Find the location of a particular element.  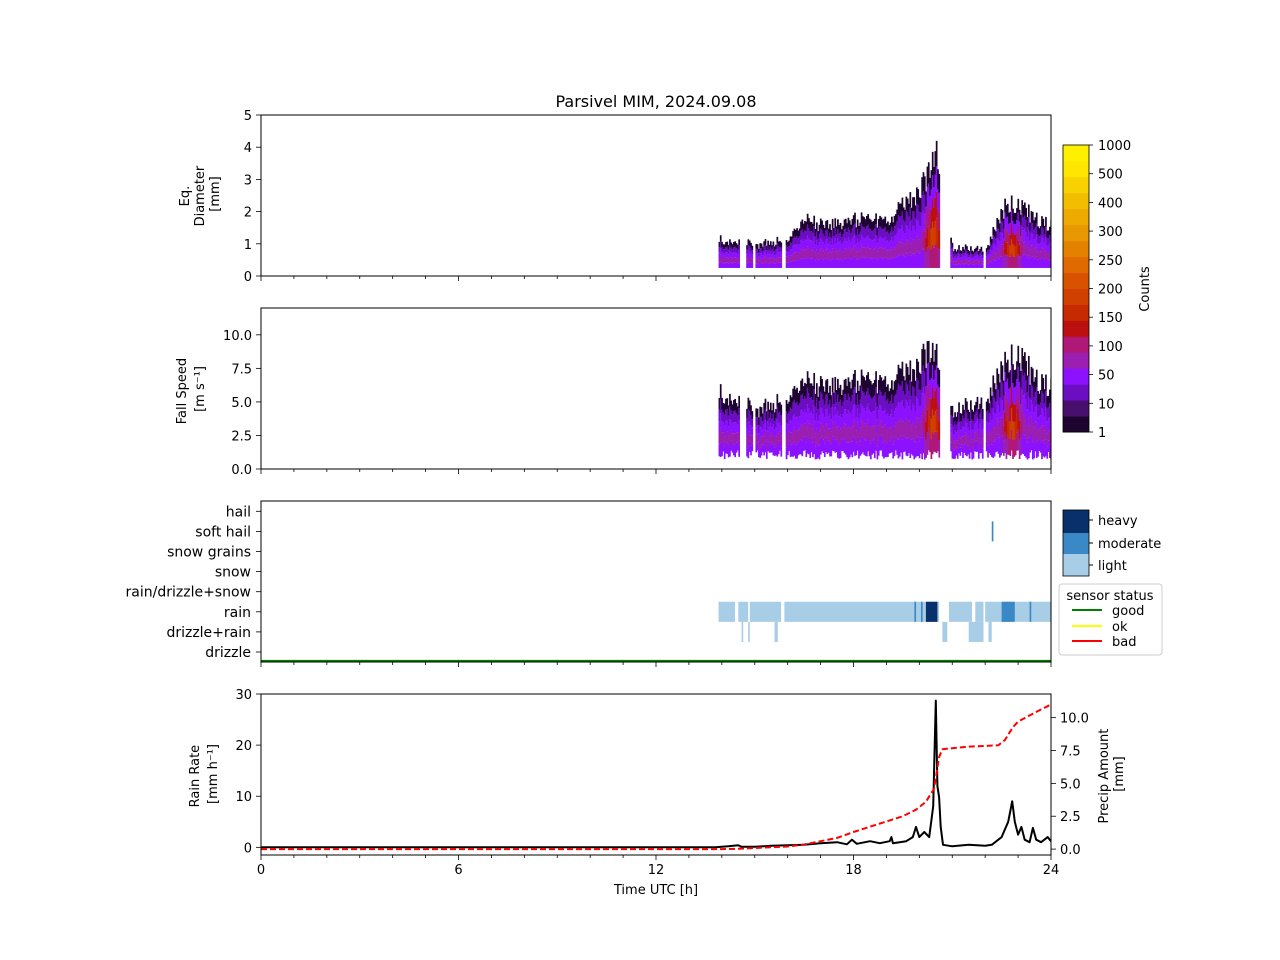

precip-amount-line is located at coordinates (656, 777).